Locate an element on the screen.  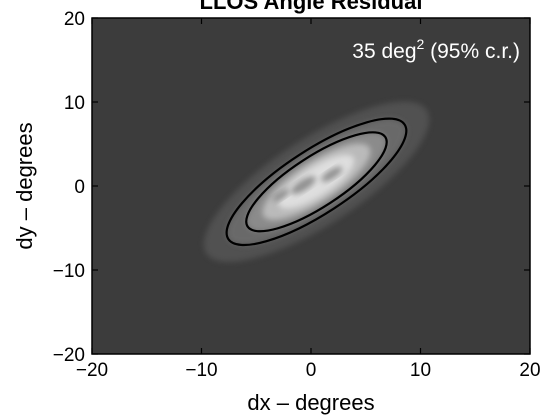
annotation-value: 35 deg is located at coordinates (384, 51).